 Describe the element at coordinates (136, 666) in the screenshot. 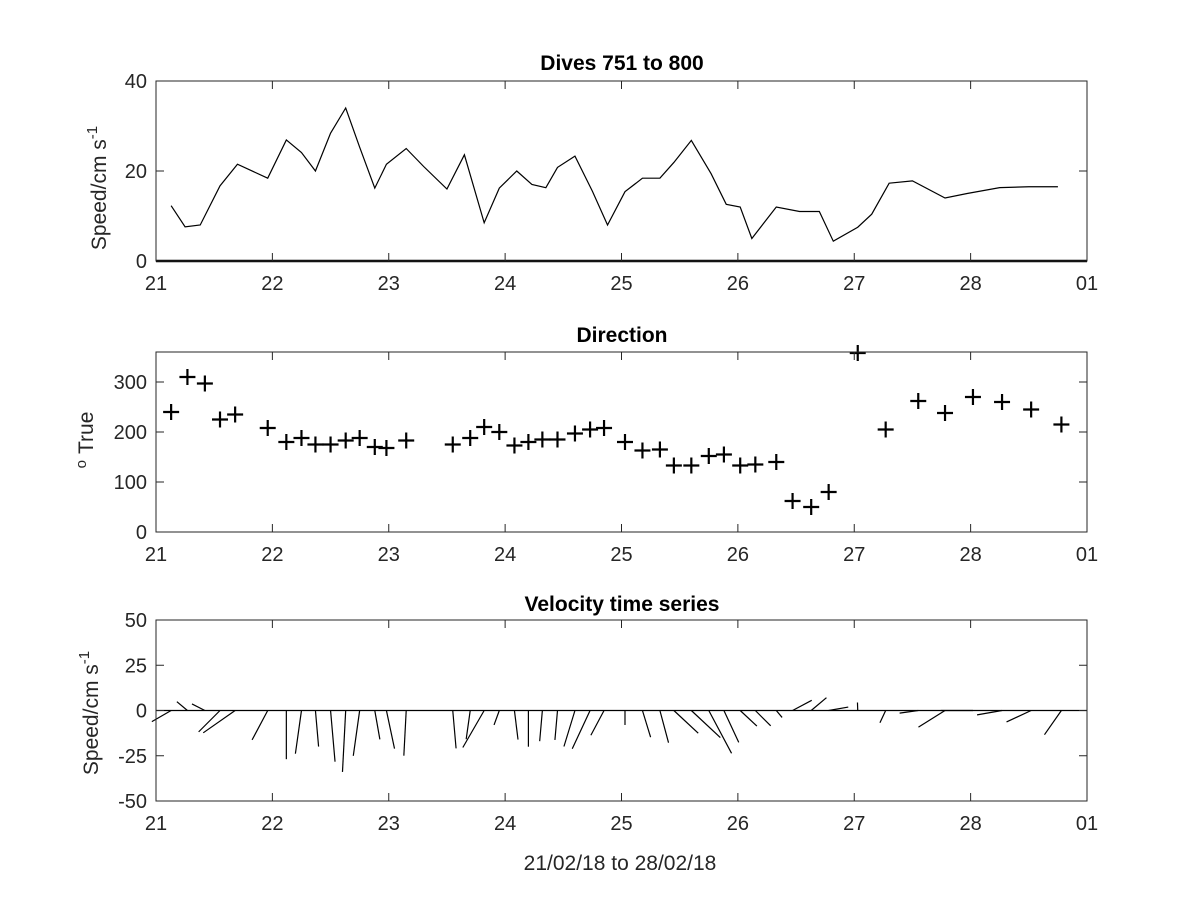

I see `y-tick-label: 25` at that location.